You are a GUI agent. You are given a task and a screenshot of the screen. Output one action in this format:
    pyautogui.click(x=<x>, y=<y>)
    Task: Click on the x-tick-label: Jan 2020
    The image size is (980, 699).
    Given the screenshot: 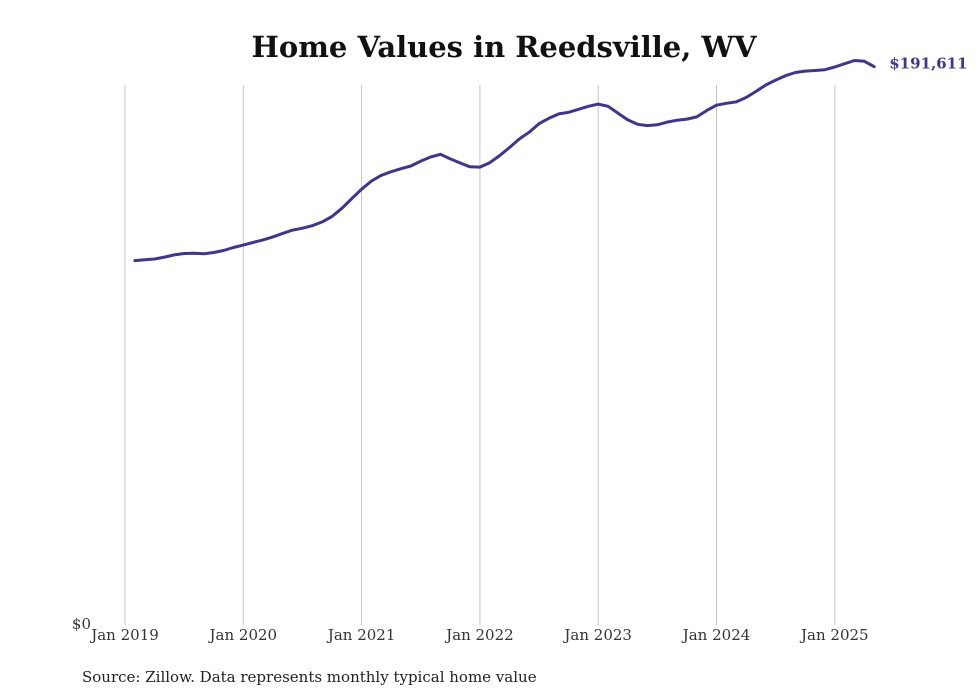 What is the action you would take?
    pyautogui.click(x=243, y=635)
    